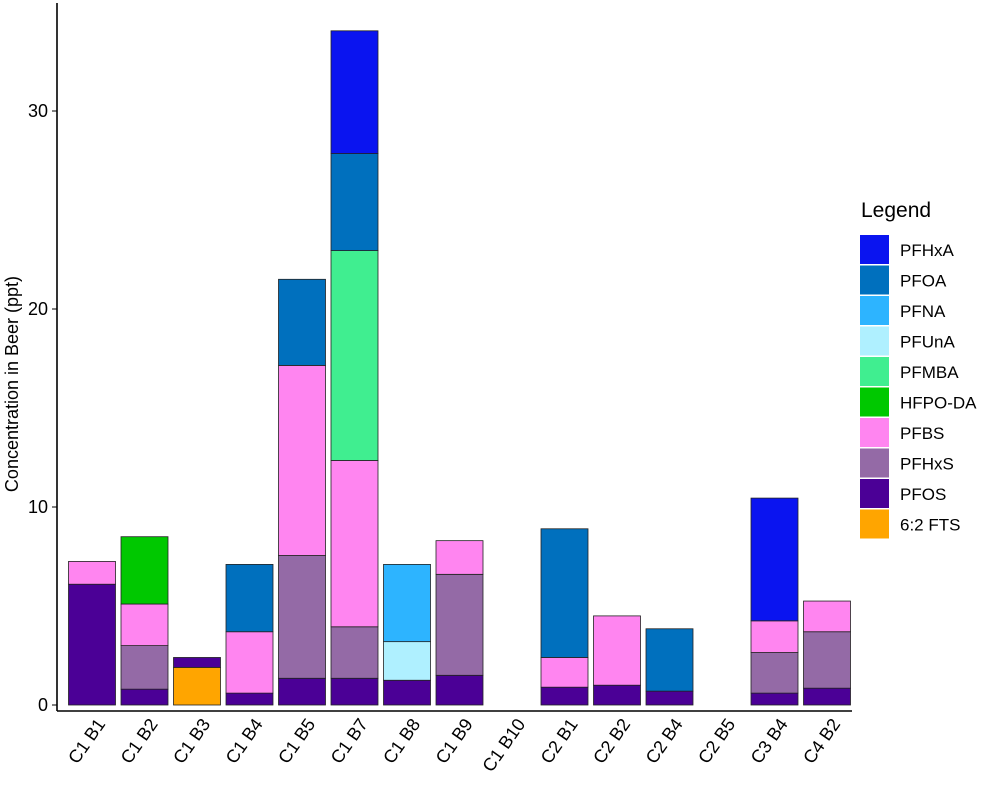 This screenshot has height=790, width=996. What do you see at coordinates (86, 741) in the screenshot?
I see `x-tick-label-c1-b1: C1 B1` at bounding box center [86, 741].